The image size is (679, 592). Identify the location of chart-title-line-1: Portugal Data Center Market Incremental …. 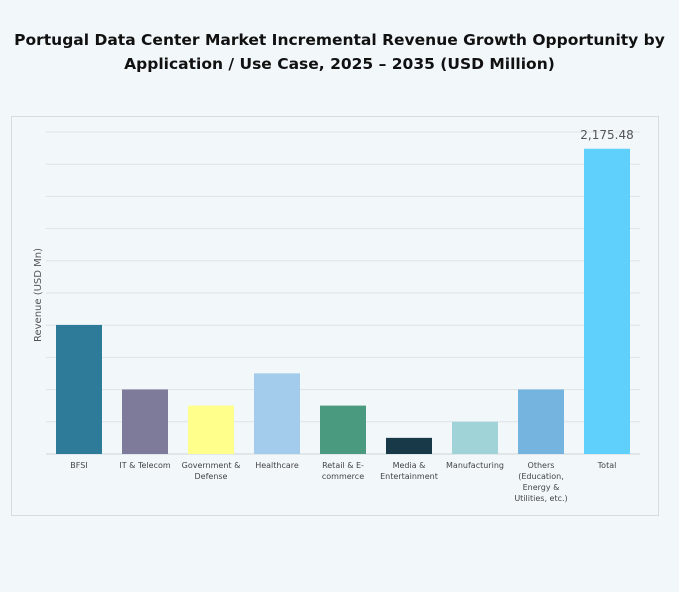
(339, 40).